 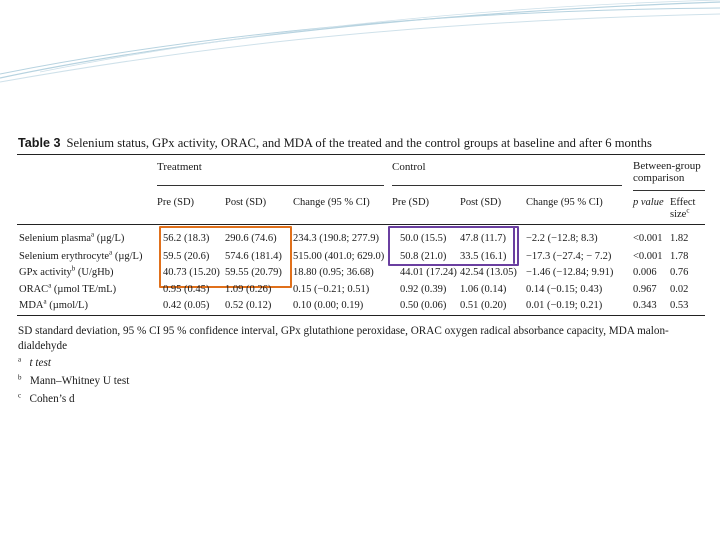 What do you see at coordinates (246, 202) in the screenshot?
I see `col-header-treatment-post: Post (SD)` at bounding box center [246, 202].